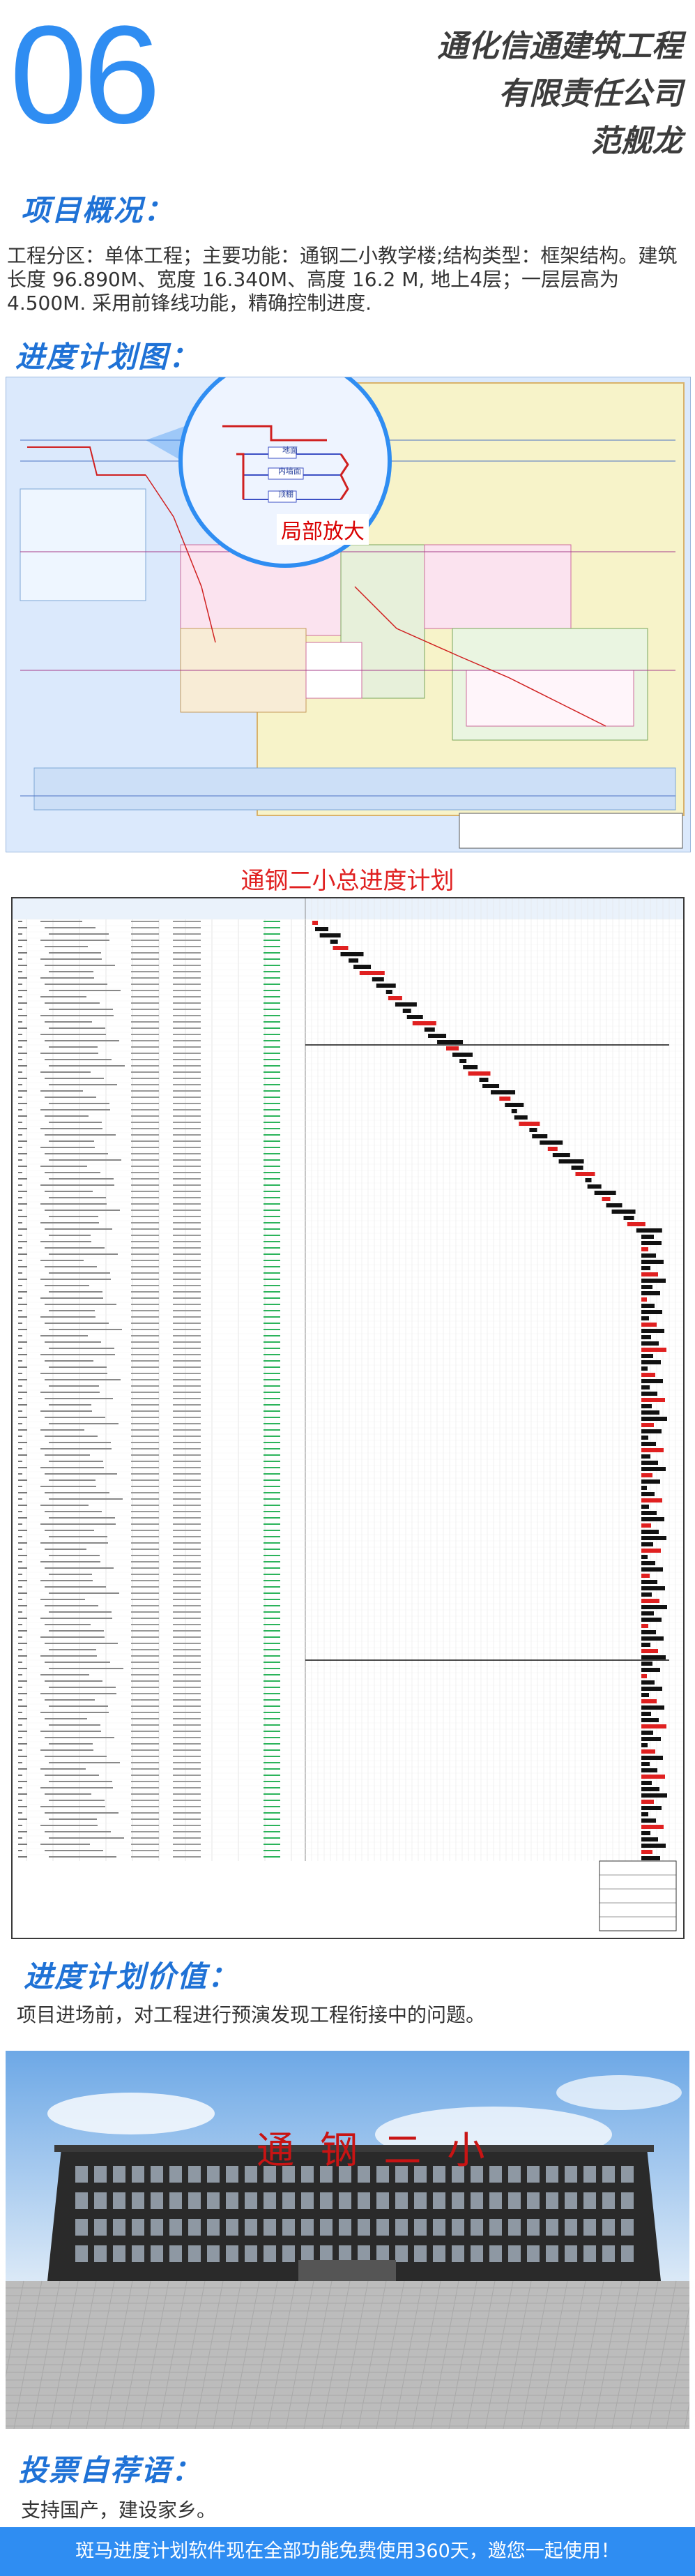  I want to click on gantt-title: 通钢二小总进度计划, so click(347, 881).